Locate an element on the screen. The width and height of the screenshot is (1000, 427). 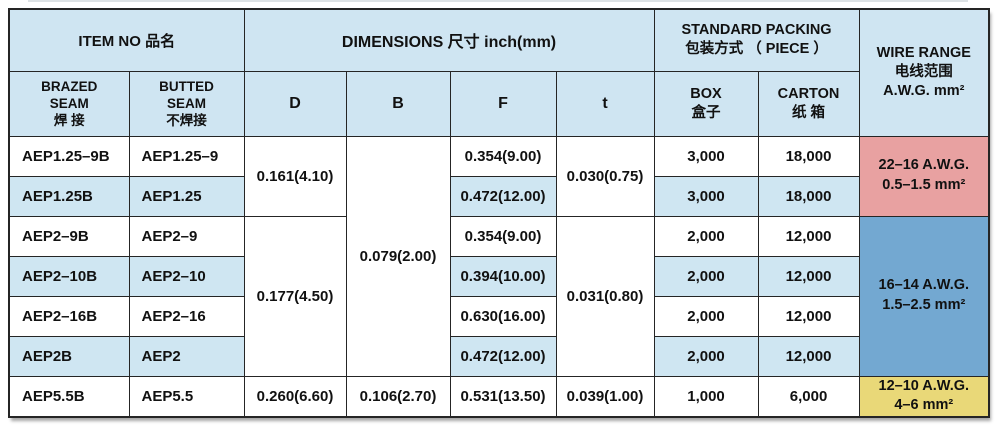
cell-f: 0.531(13.50) is located at coordinates (503, 396).